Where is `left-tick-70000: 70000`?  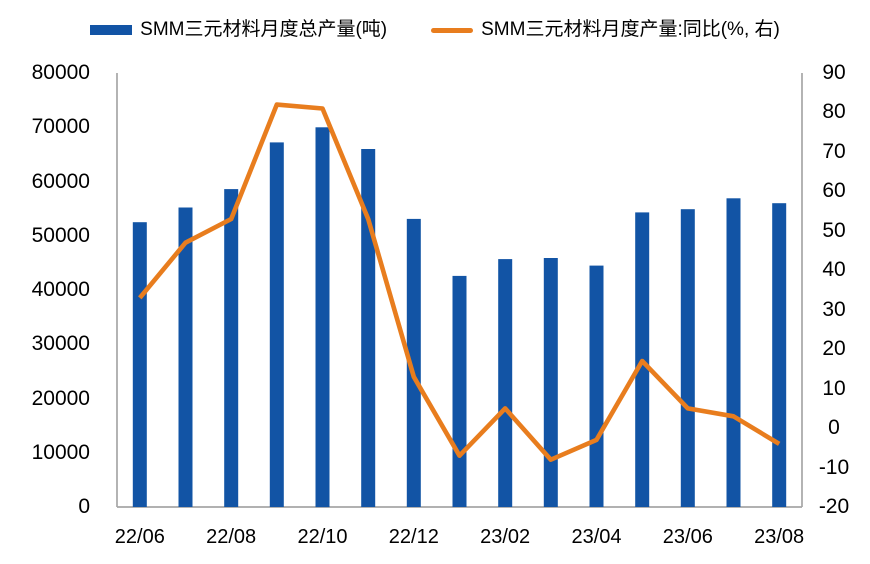 left-tick-70000: 70000 is located at coordinates (60, 127).